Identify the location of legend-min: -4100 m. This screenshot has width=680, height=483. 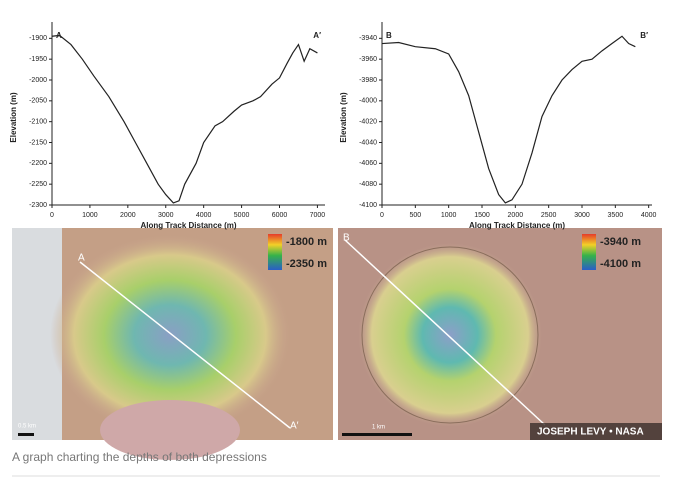
(620, 264).